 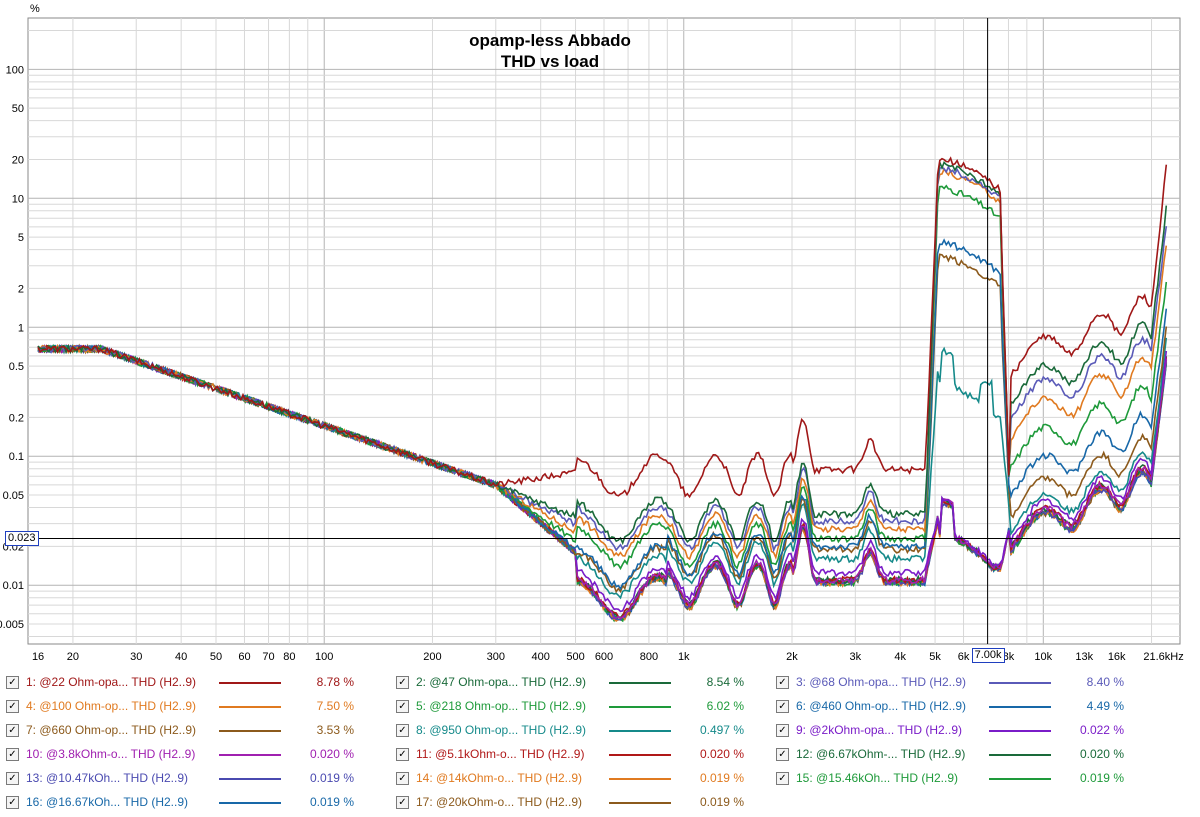 What do you see at coordinates (432, 657) in the screenshot?
I see `x-tick-label: 200` at bounding box center [432, 657].